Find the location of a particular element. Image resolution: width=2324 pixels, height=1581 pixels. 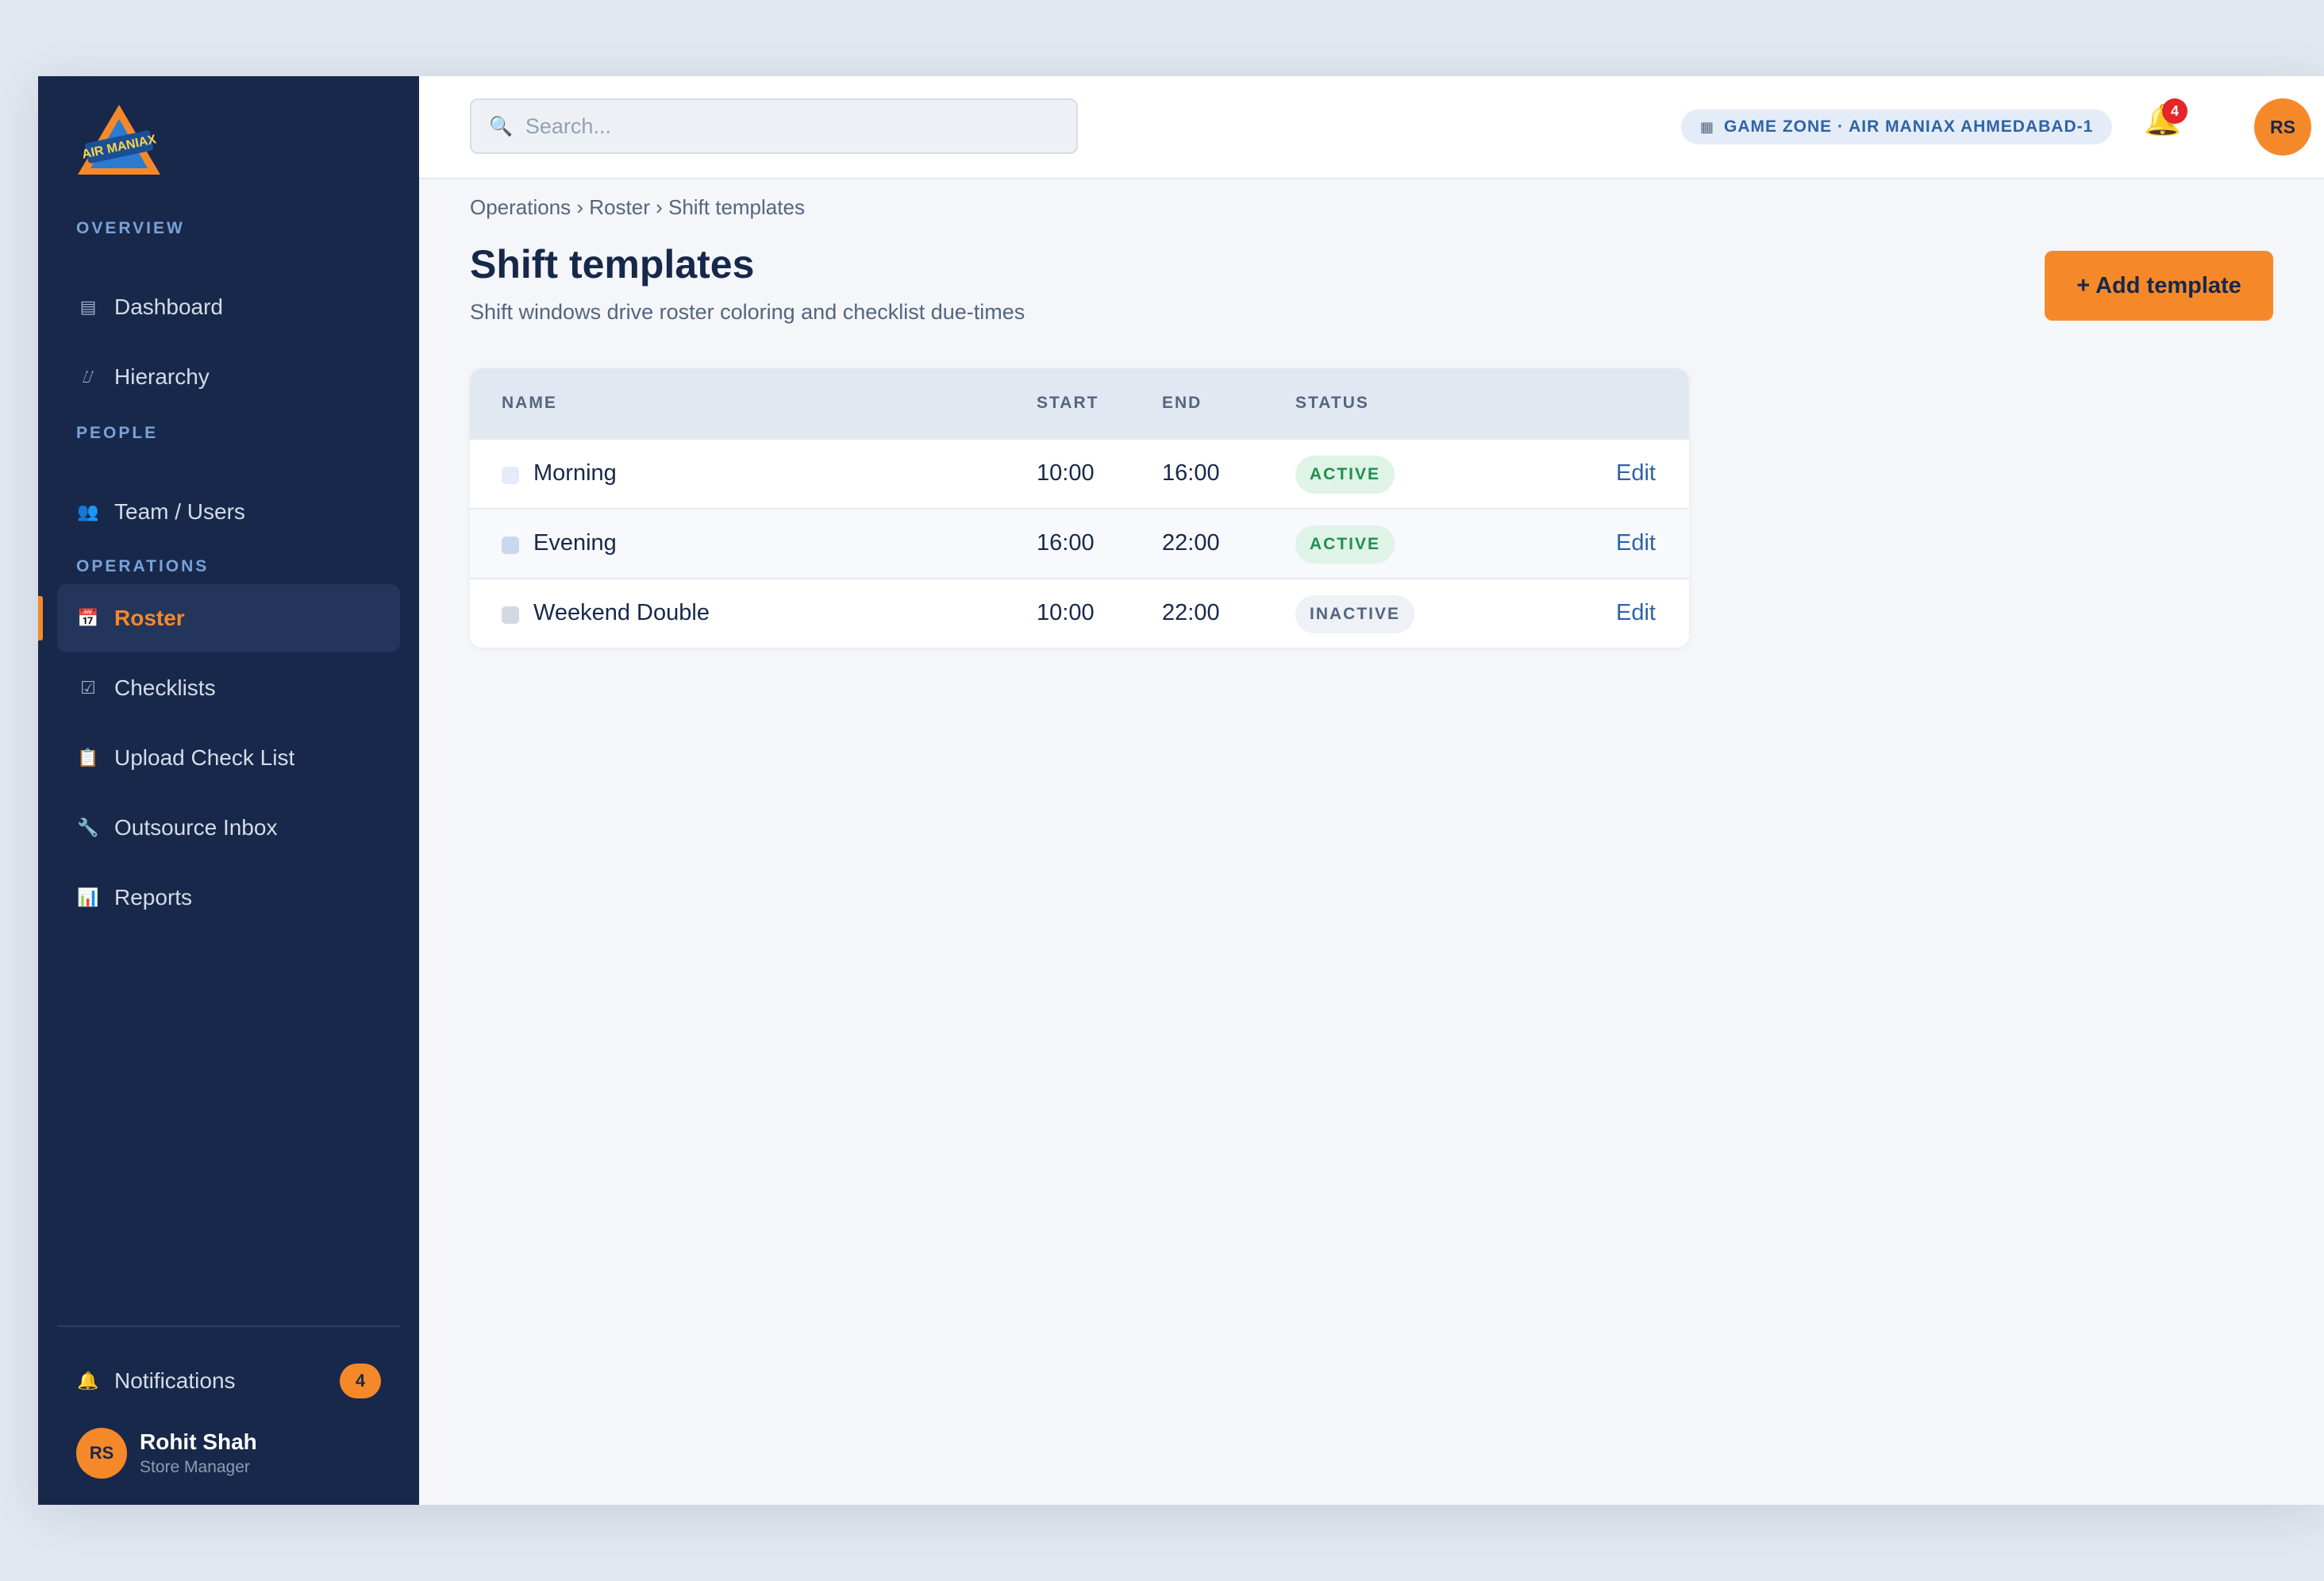

sidebar-item-reports: 📊 Reports is located at coordinates (228, 898).